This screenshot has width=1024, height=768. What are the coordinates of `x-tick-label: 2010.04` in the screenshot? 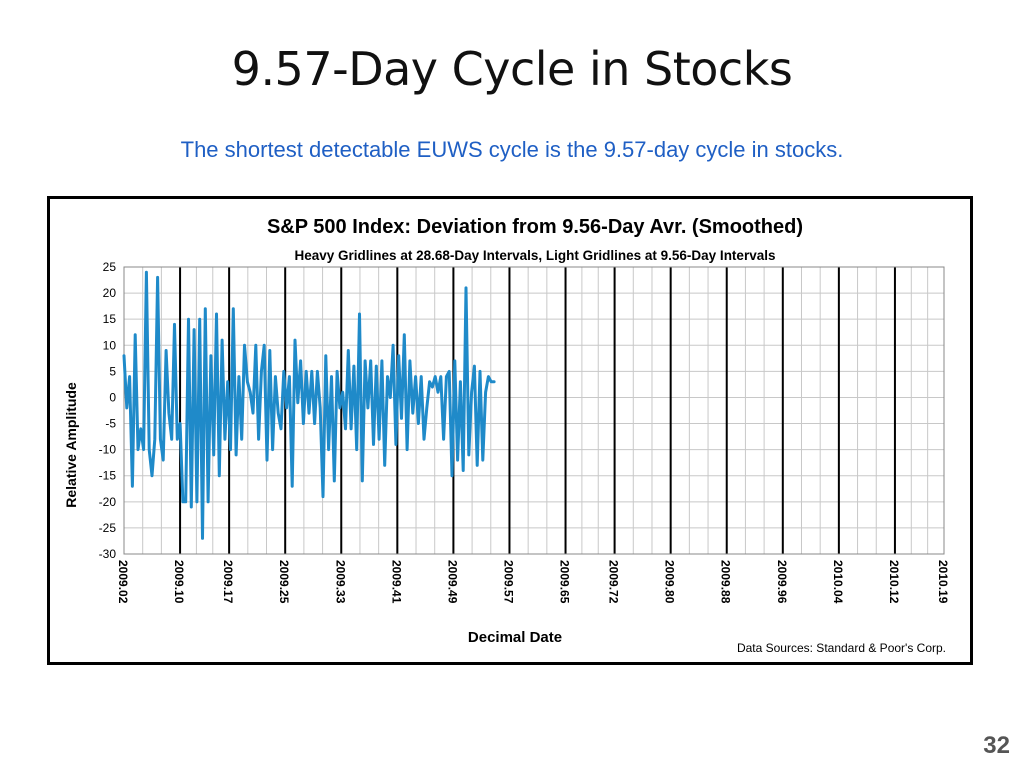 It's located at (838, 582).